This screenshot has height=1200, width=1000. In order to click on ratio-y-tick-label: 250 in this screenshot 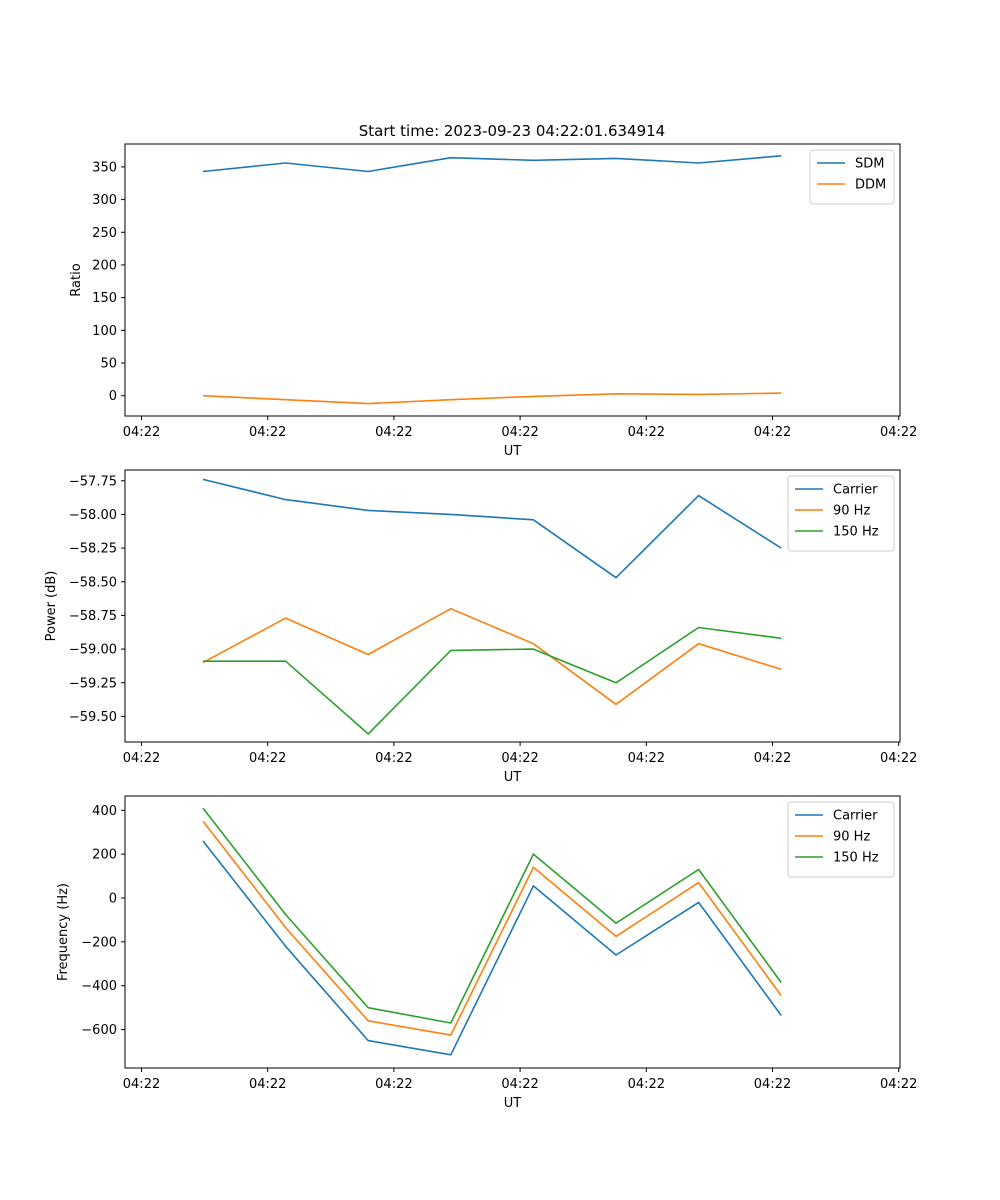, I will do `click(104, 233)`.